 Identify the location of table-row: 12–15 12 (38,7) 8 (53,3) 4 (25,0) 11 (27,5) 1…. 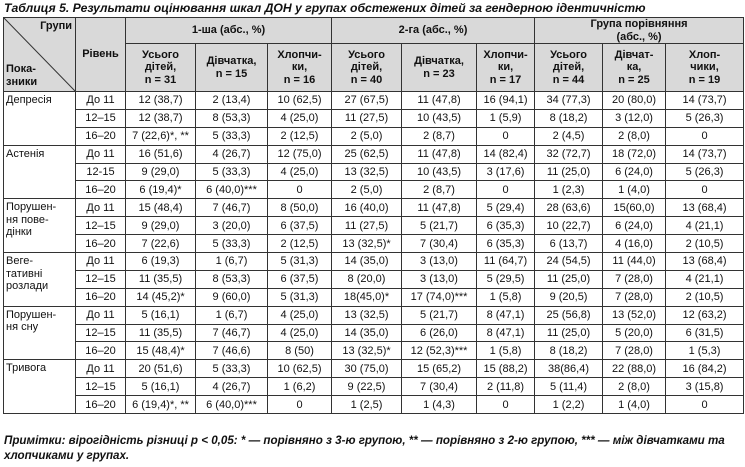
(374, 118).